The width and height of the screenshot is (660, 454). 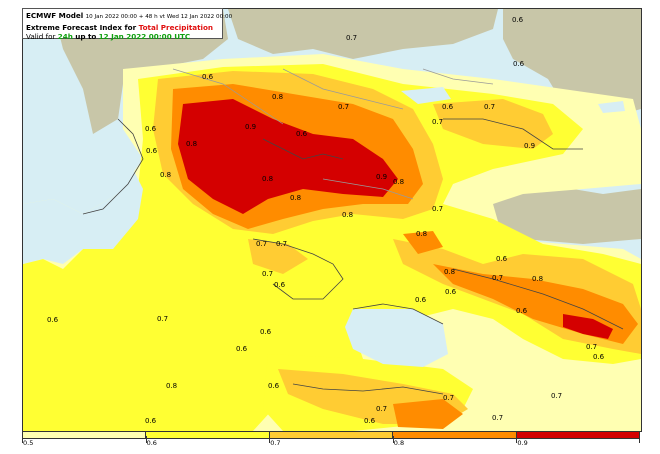 I want to click on efi-08-south-area, so click(x=428, y=414).